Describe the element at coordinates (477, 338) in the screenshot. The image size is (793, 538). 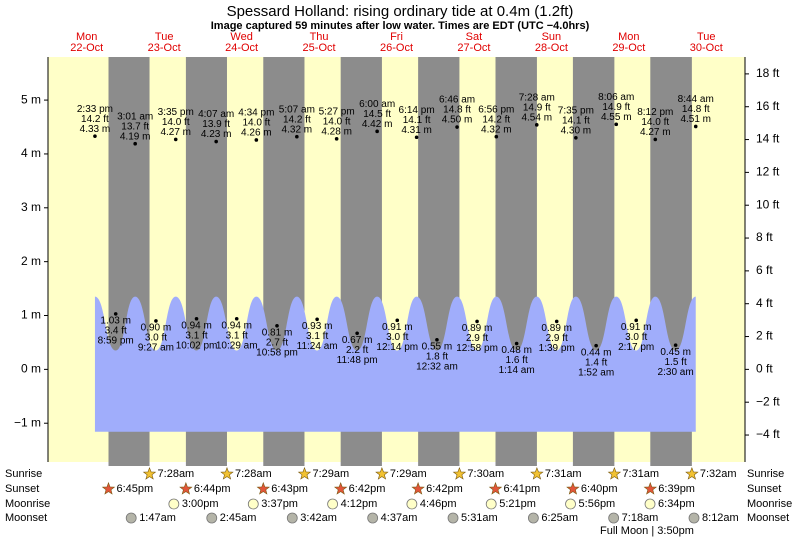
I see `low-tide-ft: 2.9 ft` at that location.